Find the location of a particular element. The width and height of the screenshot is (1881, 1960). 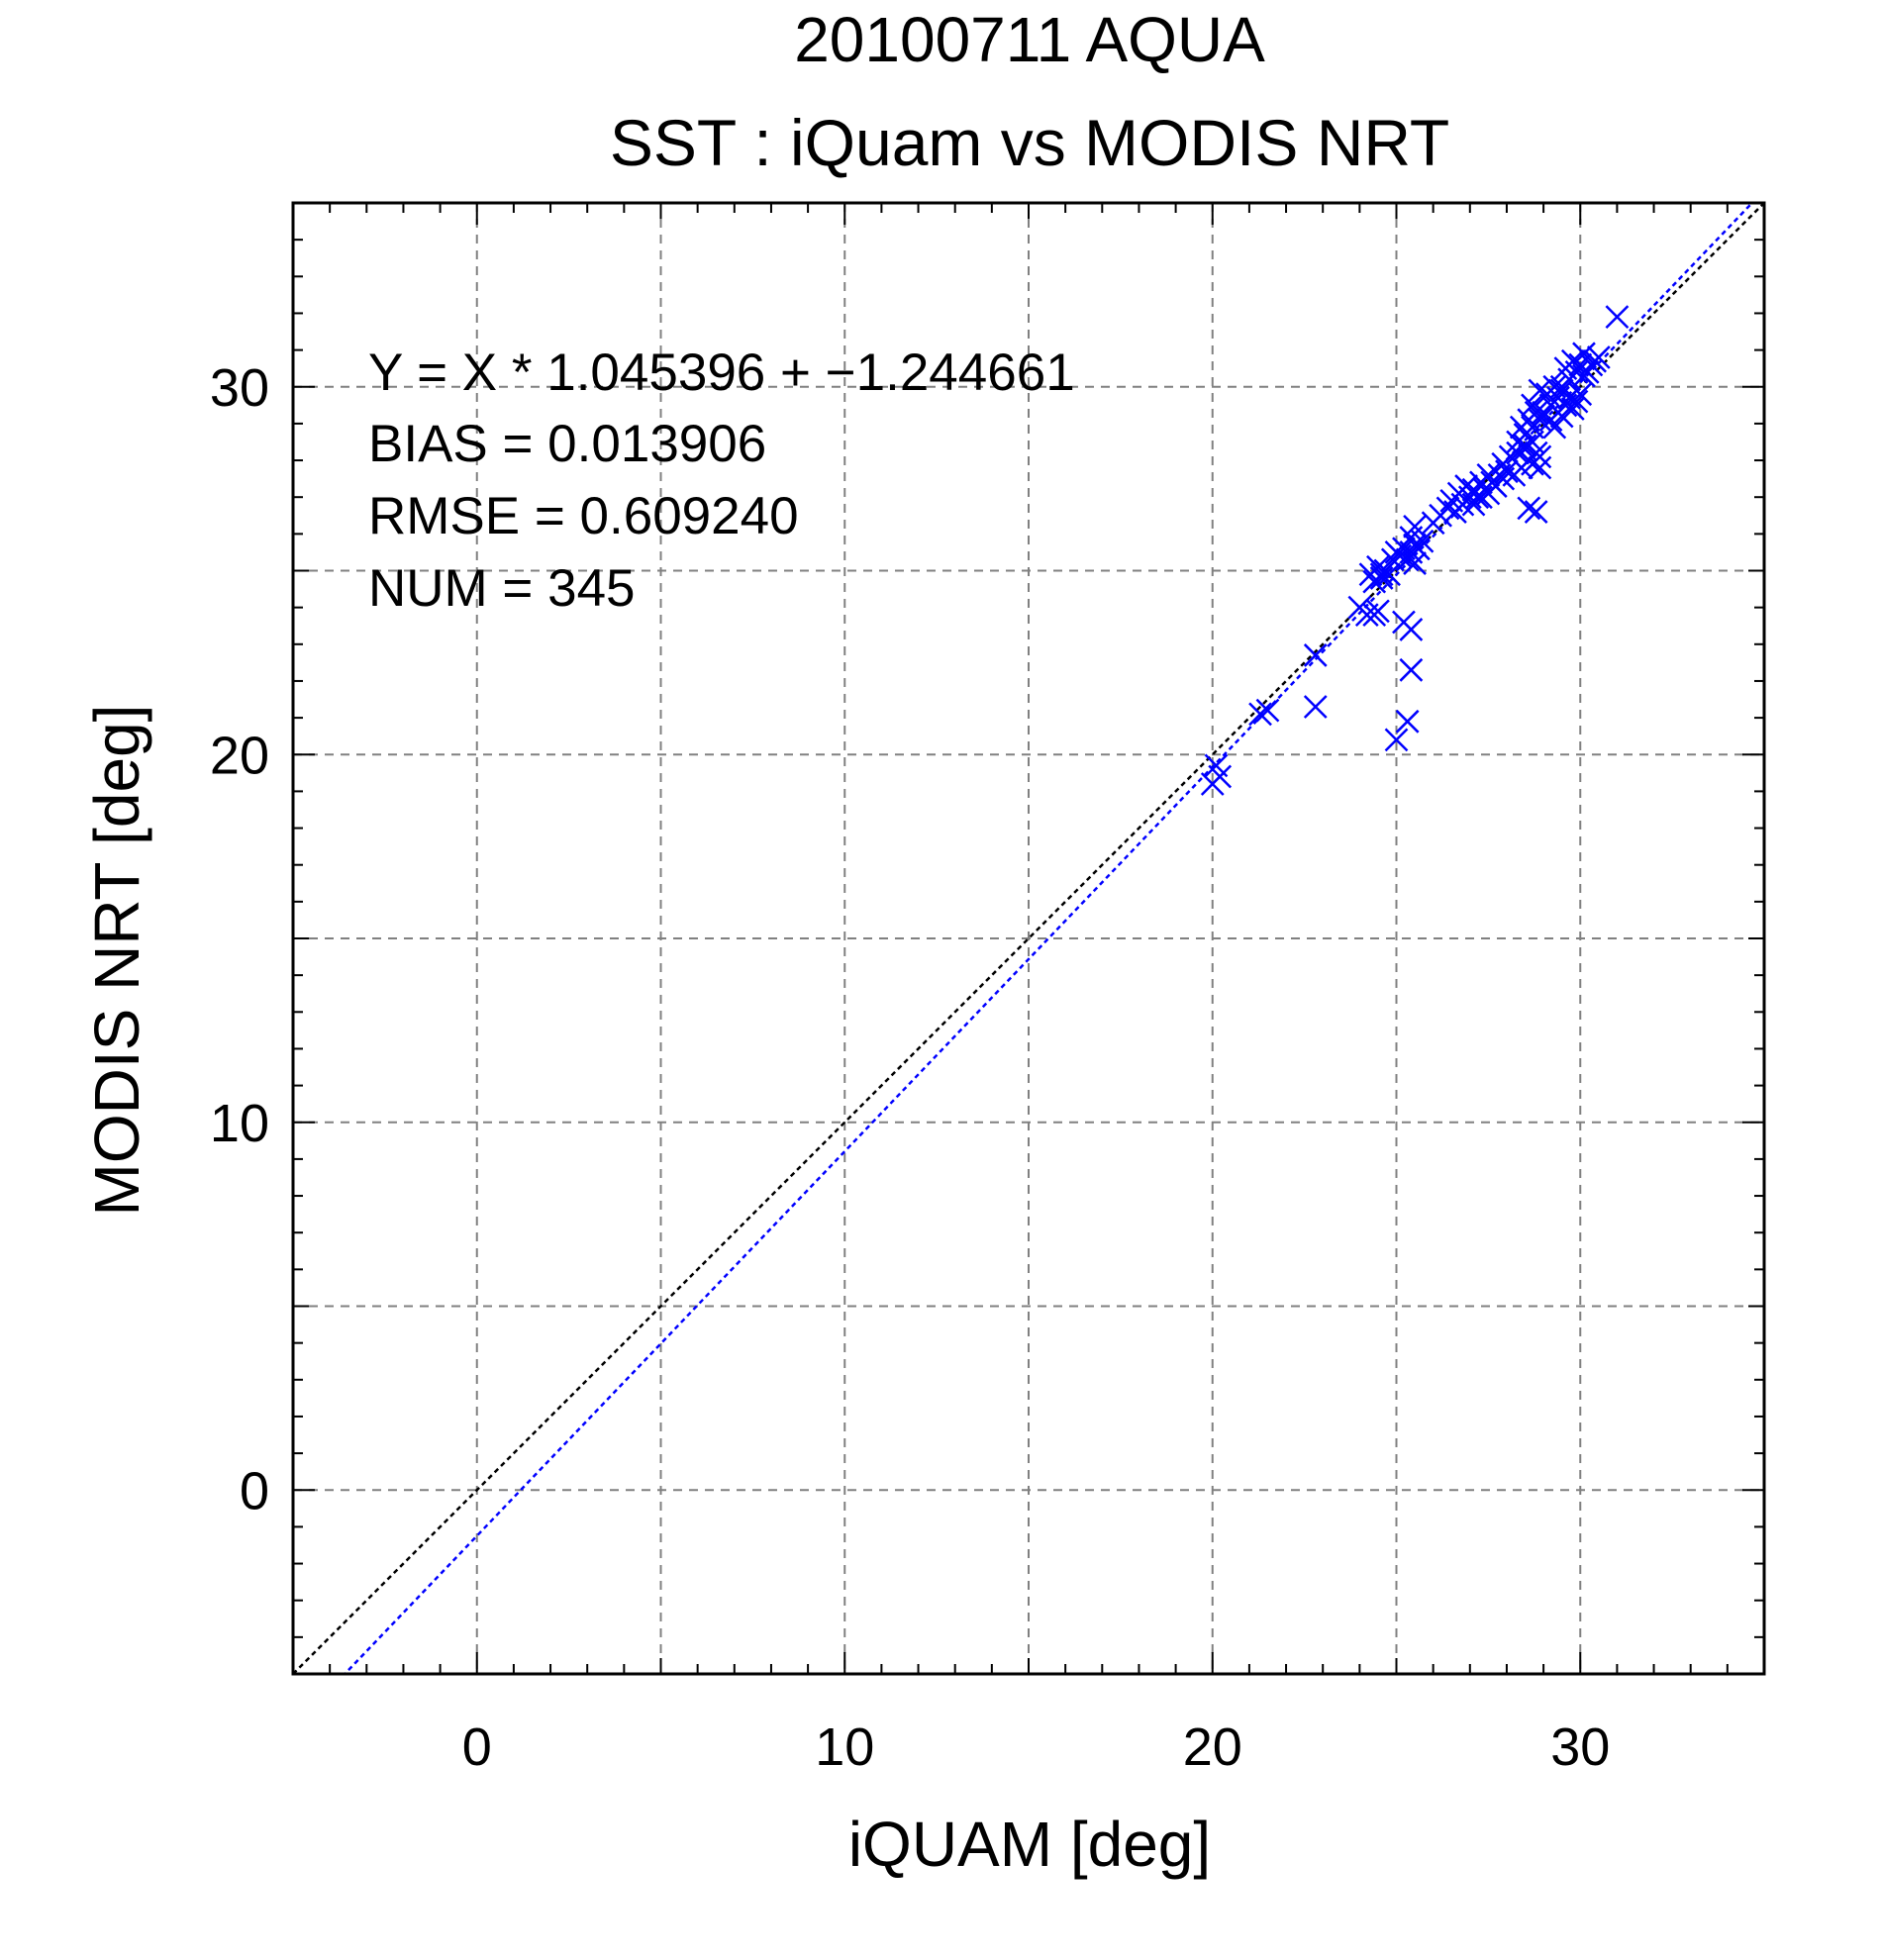

fit-equation: Y = X * 1.045396 + −1.244661 is located at coordinates (722, 372).